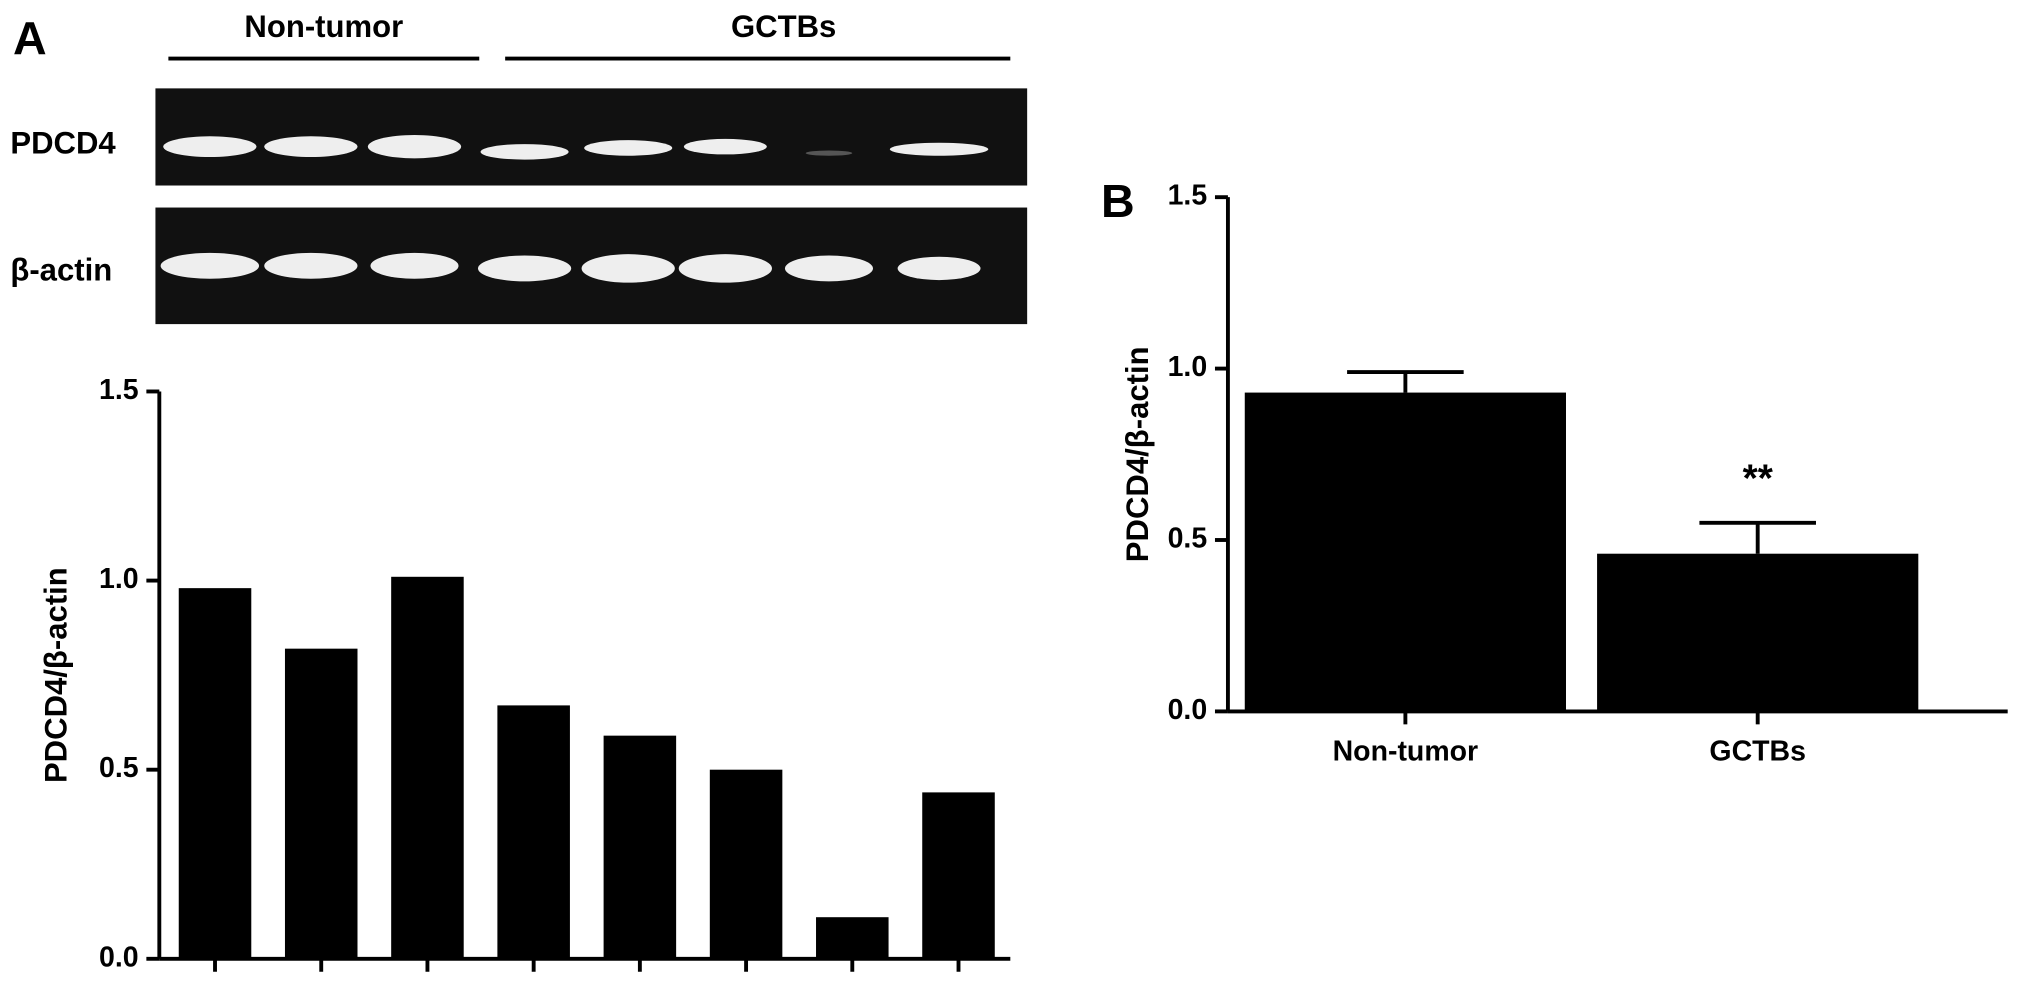  Describe the element at coordinates (63, 143) in the screenshot. I see `blot-row-label: PDCD4` at that location.